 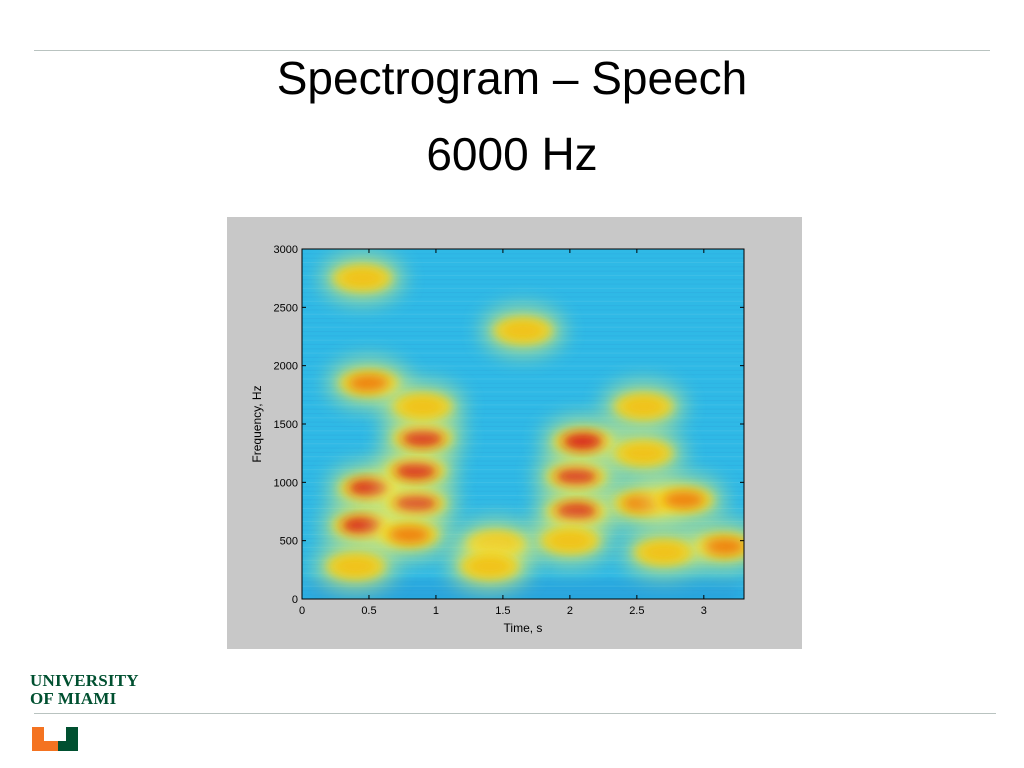 I want to click on logo-university-text: UNIVERSITY, so click(x=84, y=680).